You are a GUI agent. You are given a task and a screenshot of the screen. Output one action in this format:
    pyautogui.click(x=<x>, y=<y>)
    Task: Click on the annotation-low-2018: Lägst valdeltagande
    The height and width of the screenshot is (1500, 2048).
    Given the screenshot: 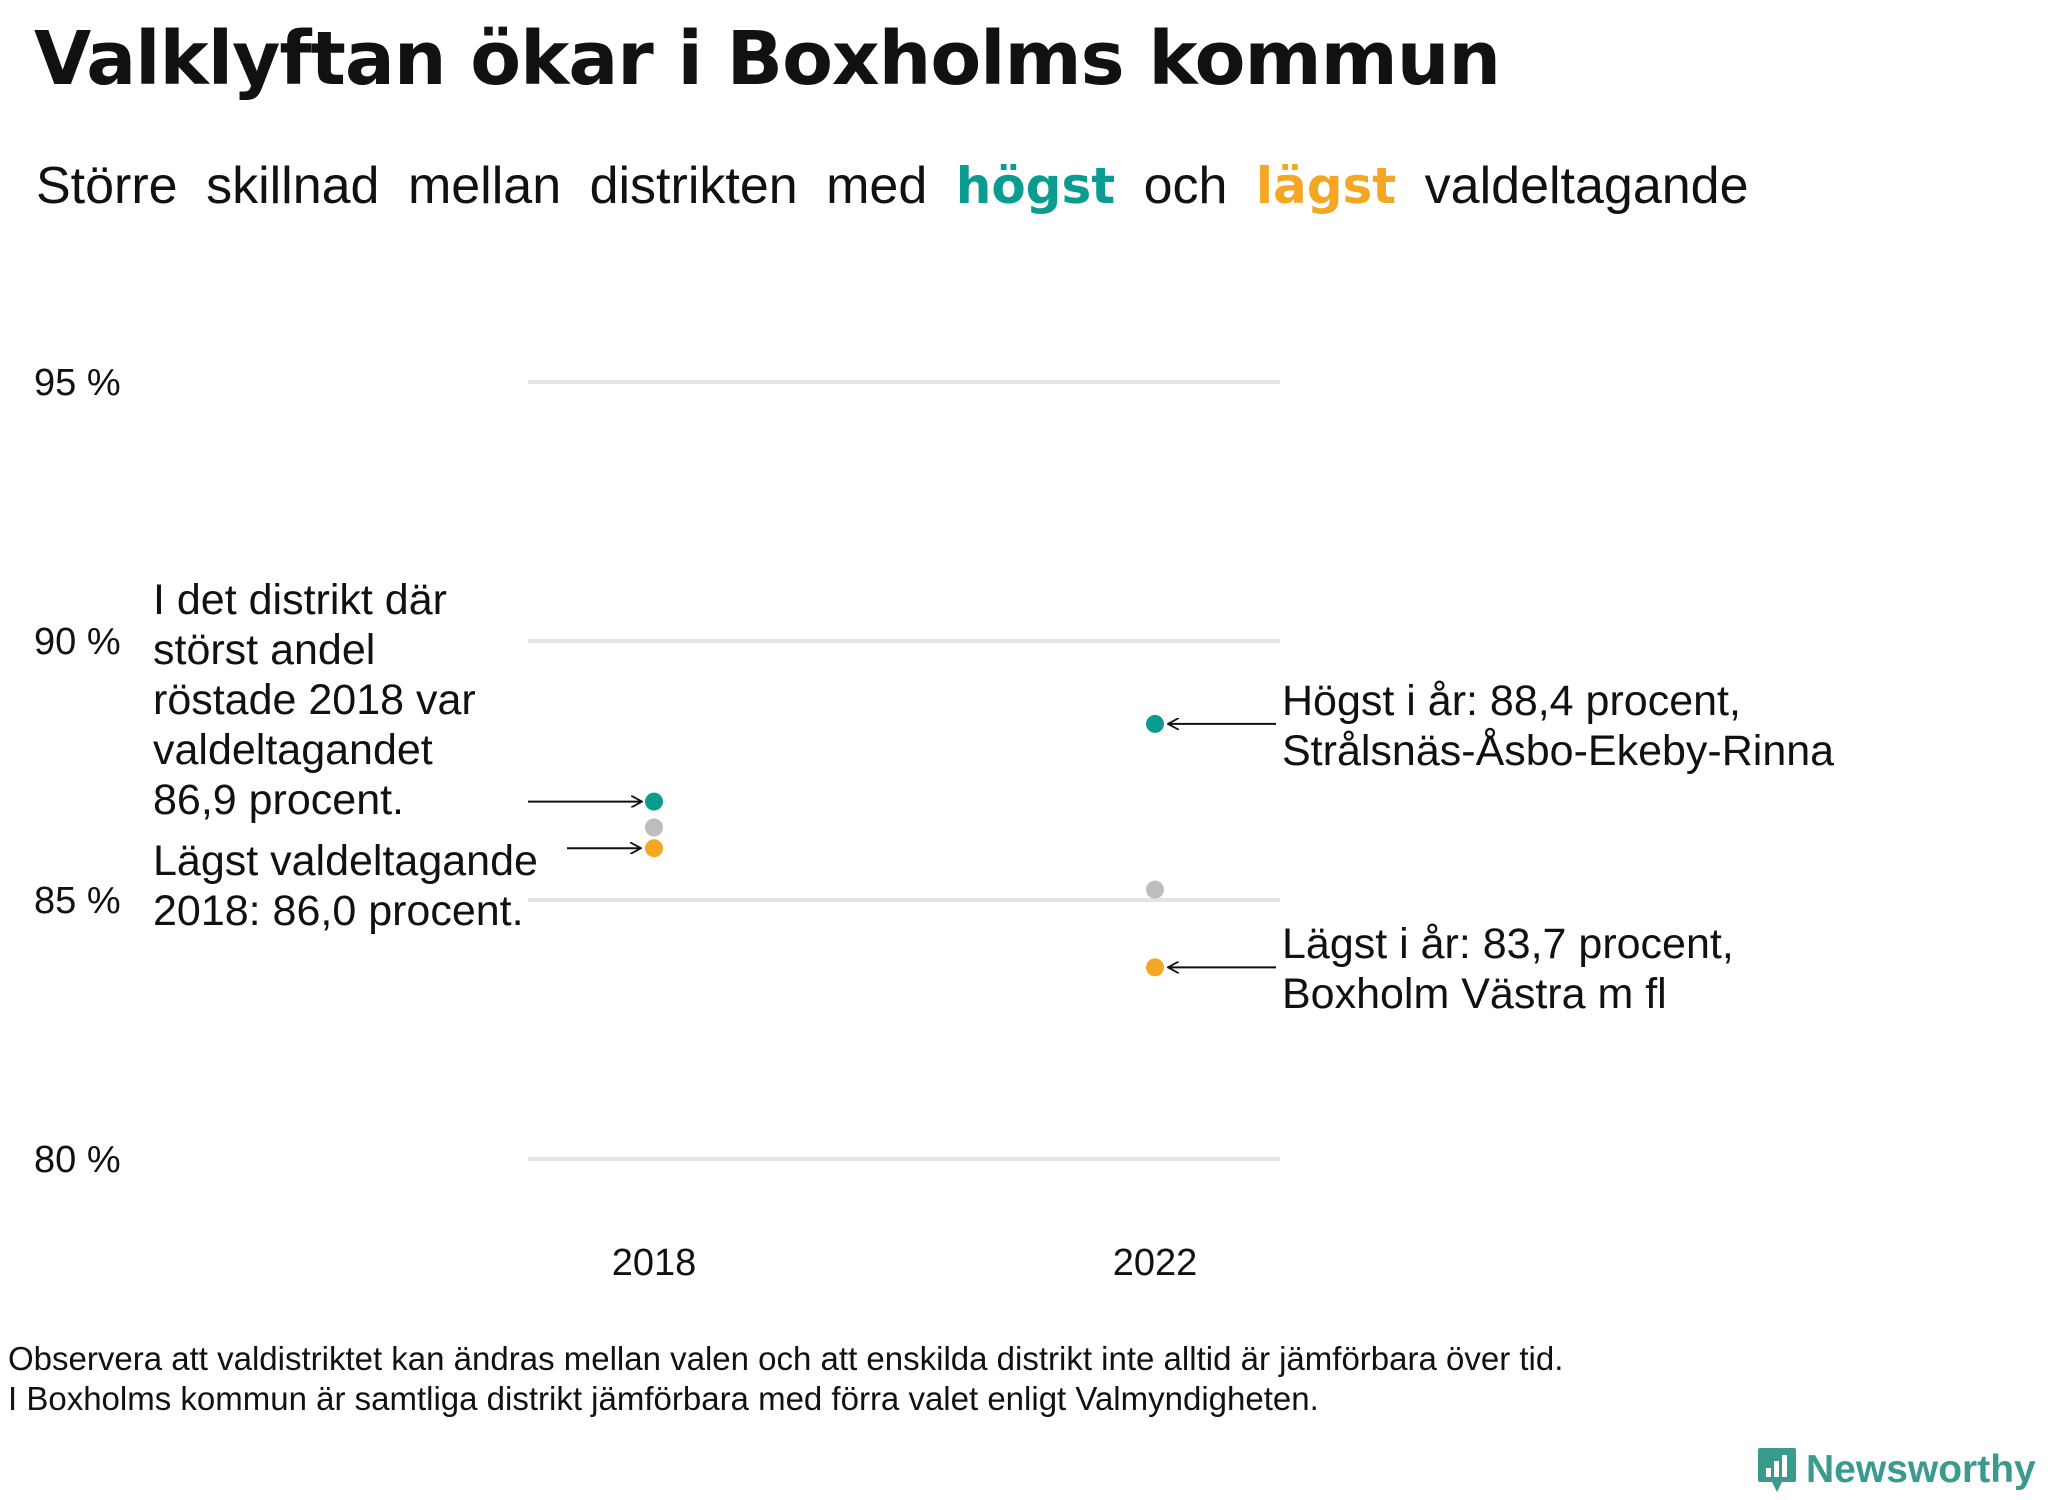 What is the action you would take?
    pyautogui.click(x=345, y=861)
    